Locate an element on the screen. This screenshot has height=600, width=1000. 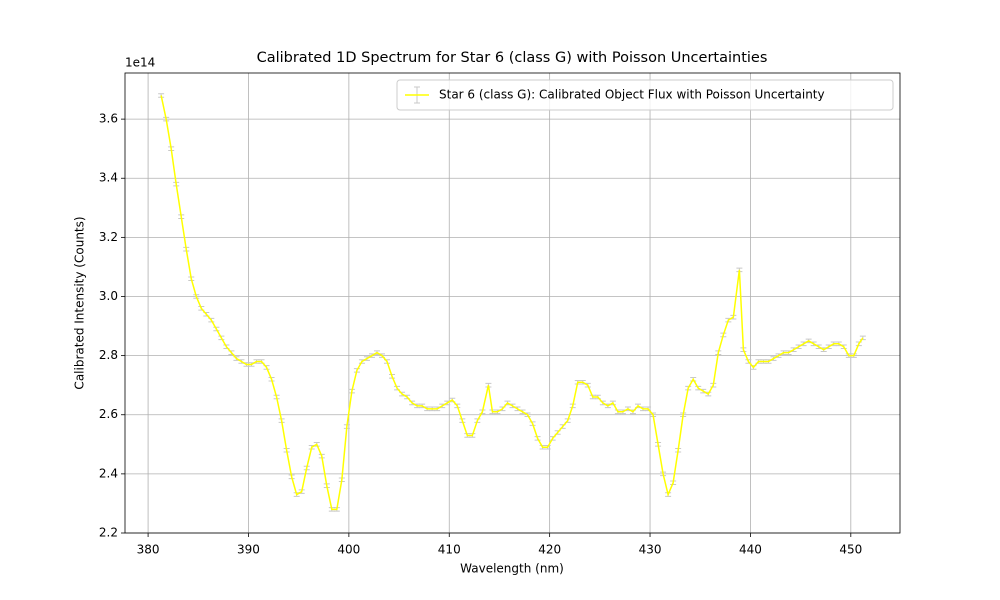
x-tick-label: 400 is located at coordinates (348, 550).